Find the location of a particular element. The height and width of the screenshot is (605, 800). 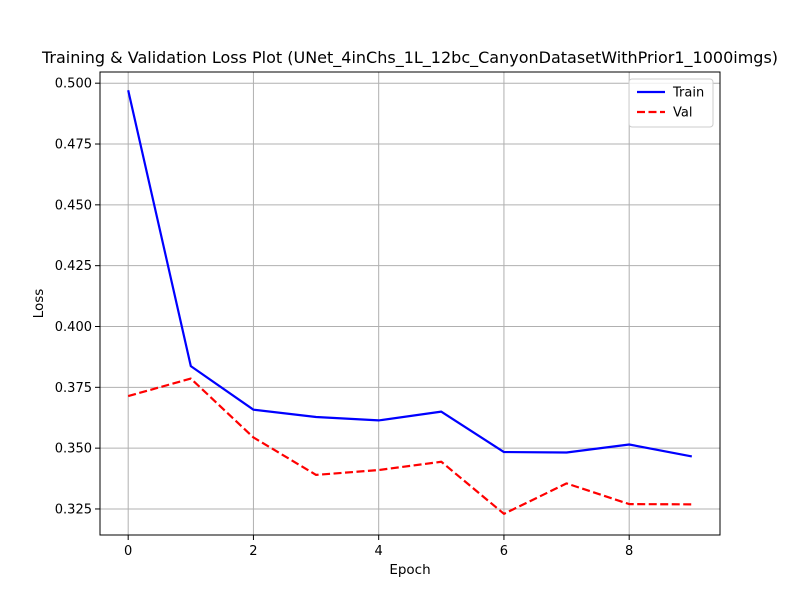

y-tick-label: 0.375 is located at coordinates (73, 388).